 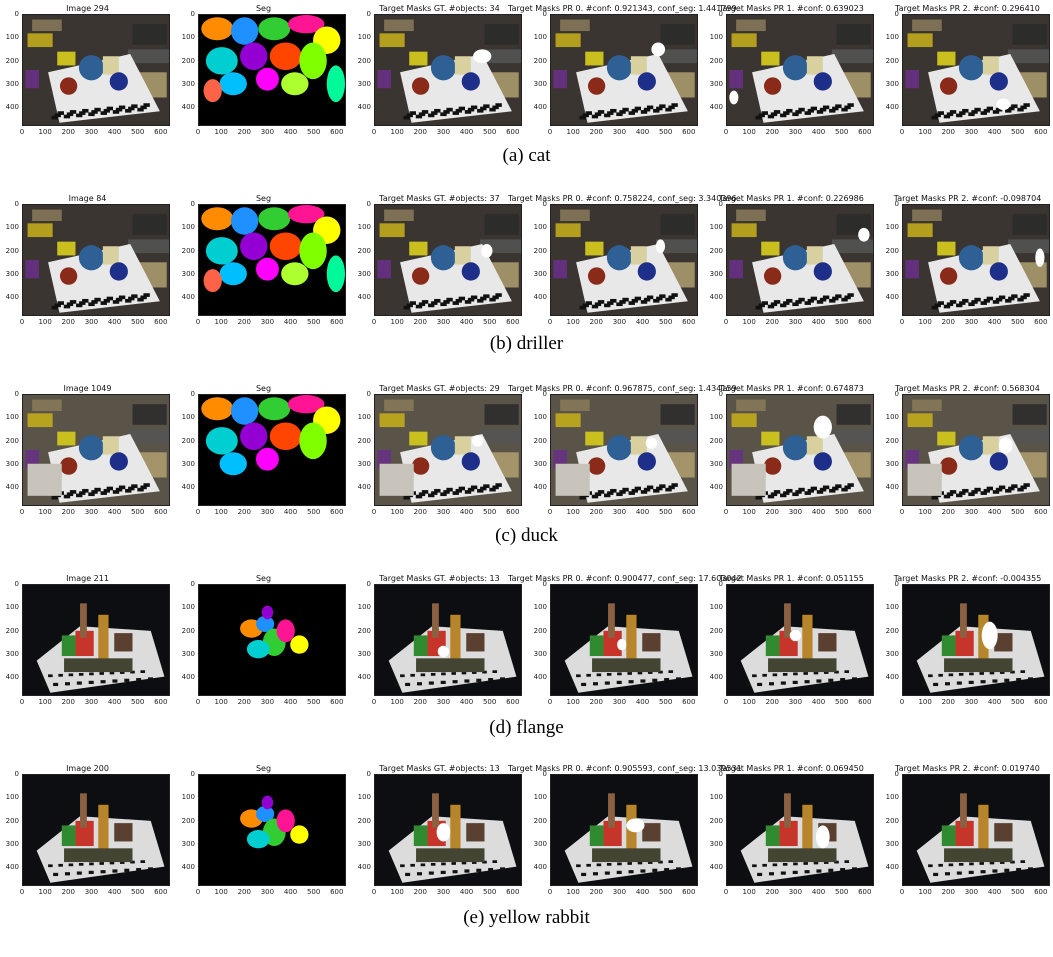 I want to click on subplot-title: Image 1049, so click(x=87, y=388).